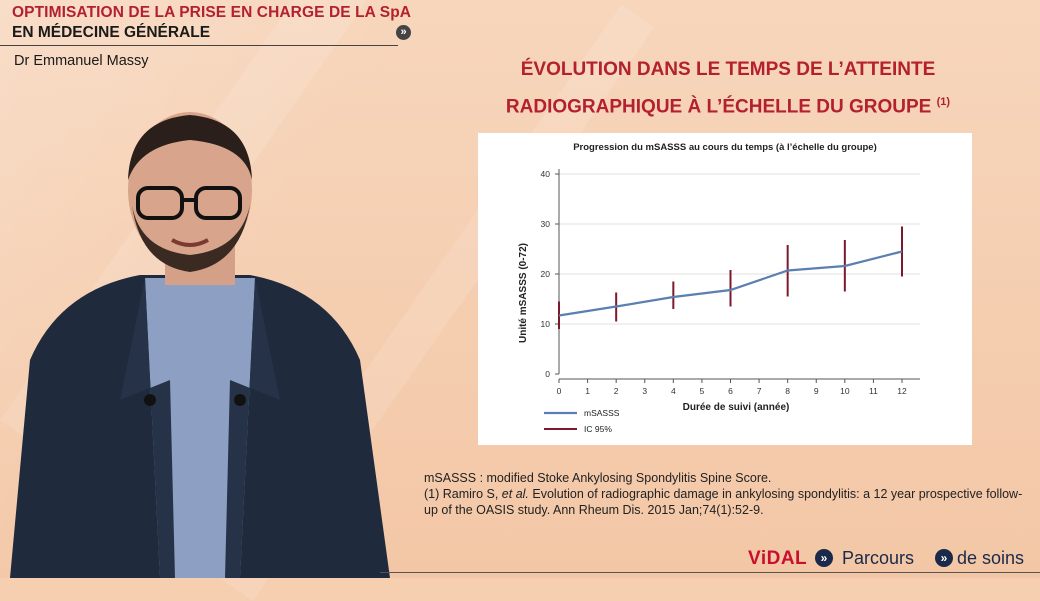 This screenshot has width=1040, height=601. I want to click on x-tick-label: 4, so click(673, 391).